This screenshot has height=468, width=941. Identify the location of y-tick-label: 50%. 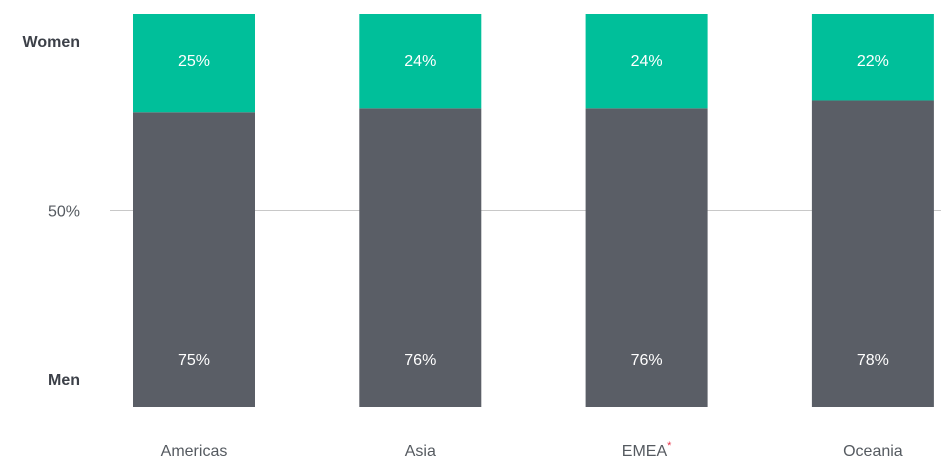
(64, 212).